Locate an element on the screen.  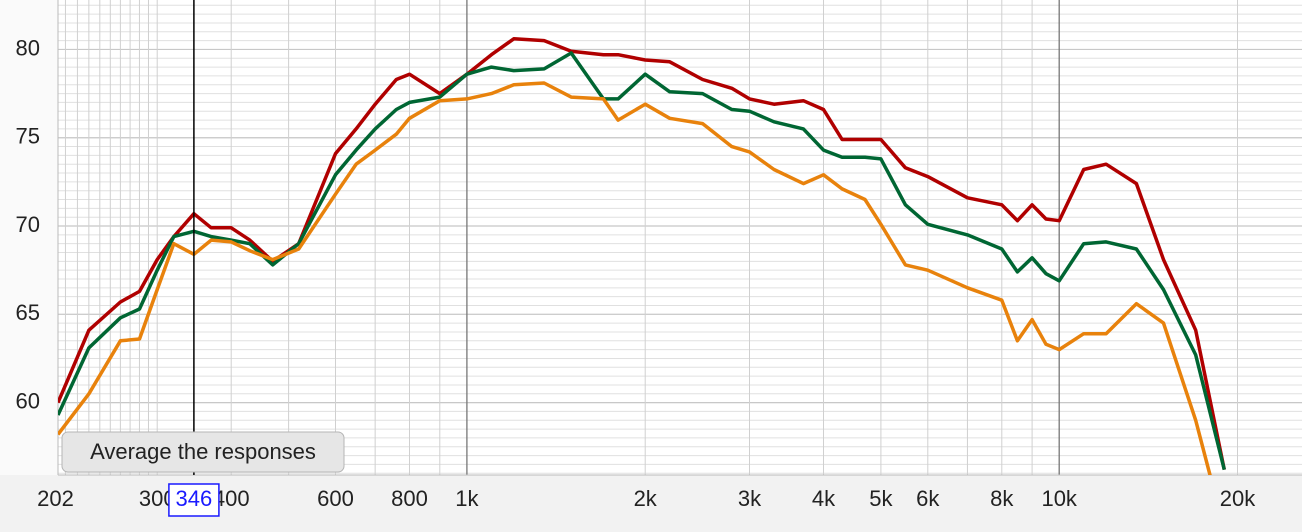
x-tick-label: 4k is located at coordinates (824, 498).